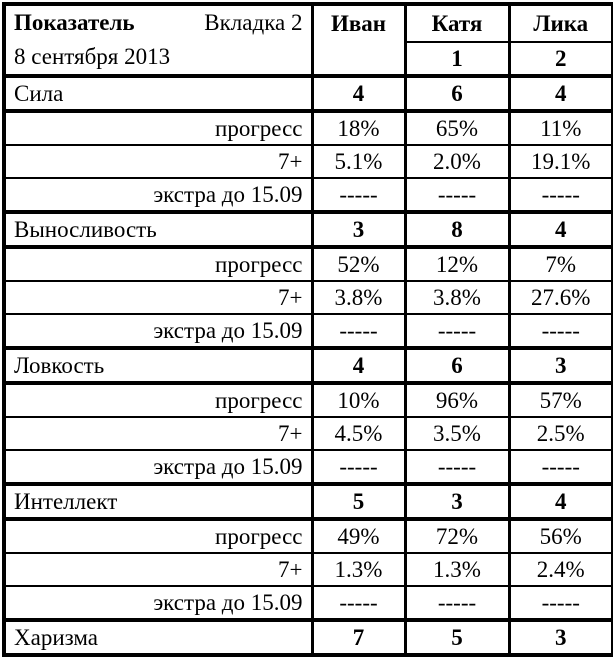 This screenshot has width=613, height=657. Describe the element at coordinates (253, 22) in the screenshot. I see `tab-label: Вкладка 2` at that location.